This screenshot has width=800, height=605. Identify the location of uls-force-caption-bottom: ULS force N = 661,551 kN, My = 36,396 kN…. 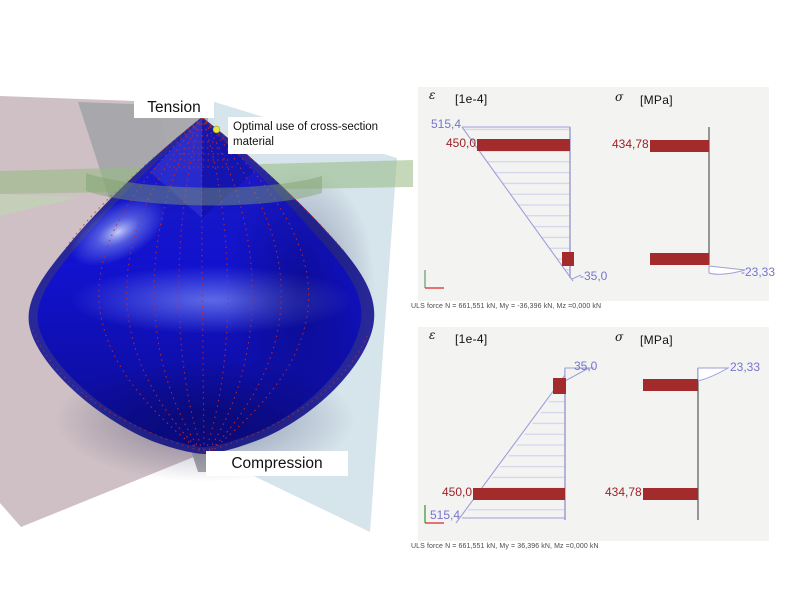
(505, 546).